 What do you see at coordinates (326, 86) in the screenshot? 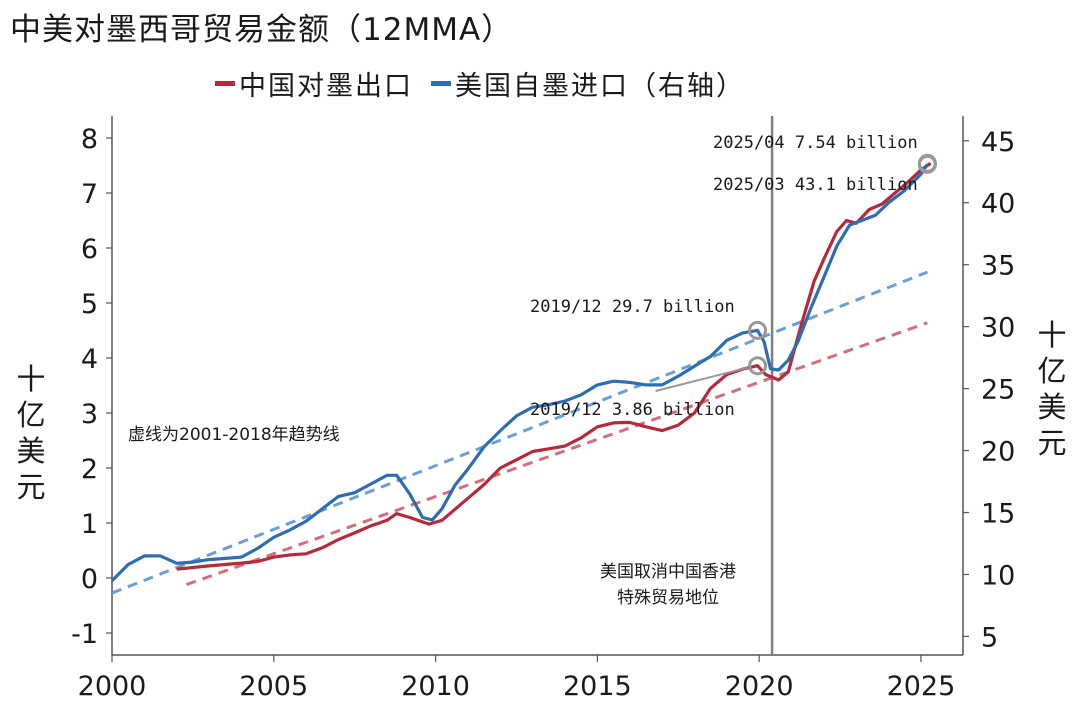
I see `legend-label-china: 中国对墨出口` at bounding box center [326, 86].